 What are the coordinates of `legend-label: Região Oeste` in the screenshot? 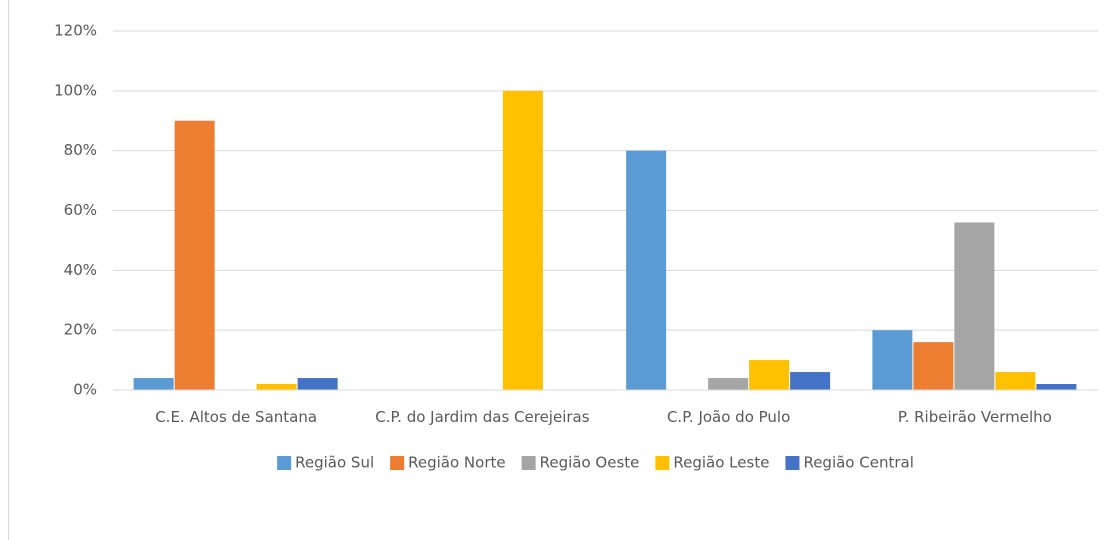 It's located at (590, 463).